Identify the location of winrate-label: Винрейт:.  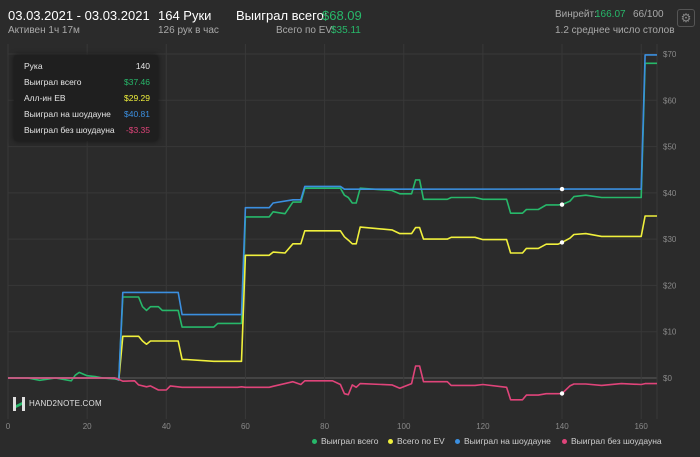
(576, 14).